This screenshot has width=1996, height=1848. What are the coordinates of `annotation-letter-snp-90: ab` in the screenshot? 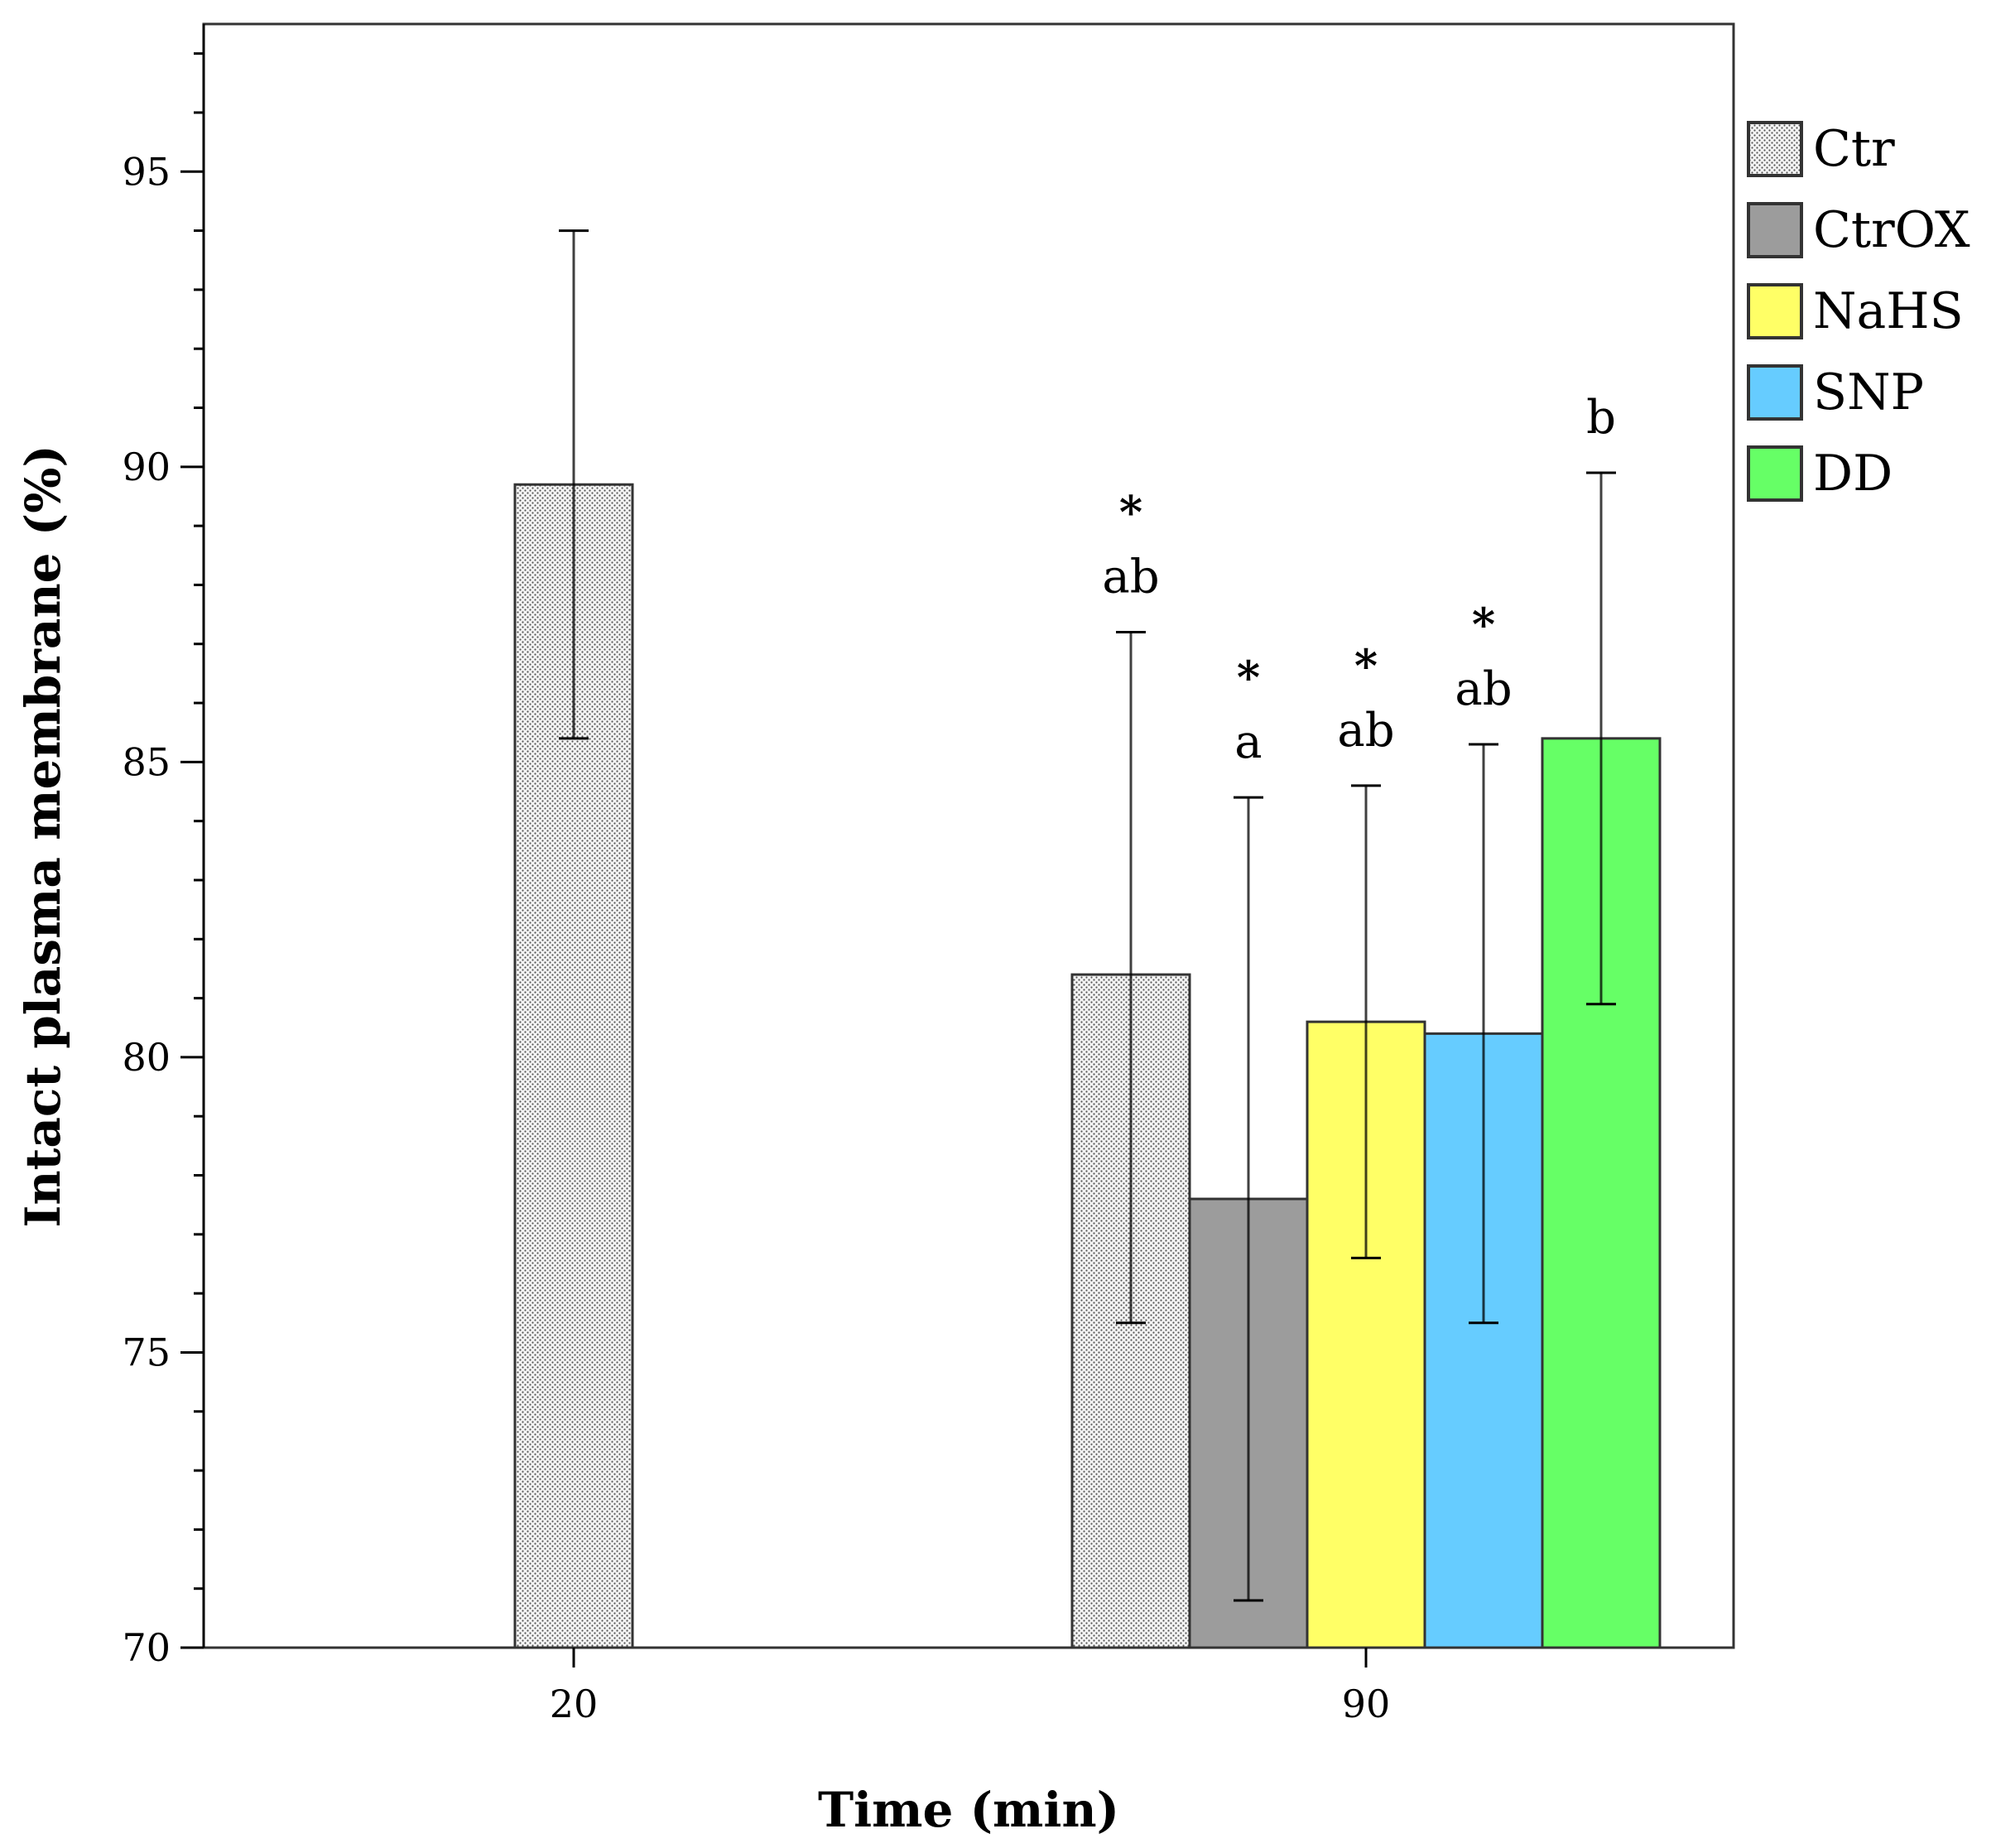 It's located at (1483, 689).